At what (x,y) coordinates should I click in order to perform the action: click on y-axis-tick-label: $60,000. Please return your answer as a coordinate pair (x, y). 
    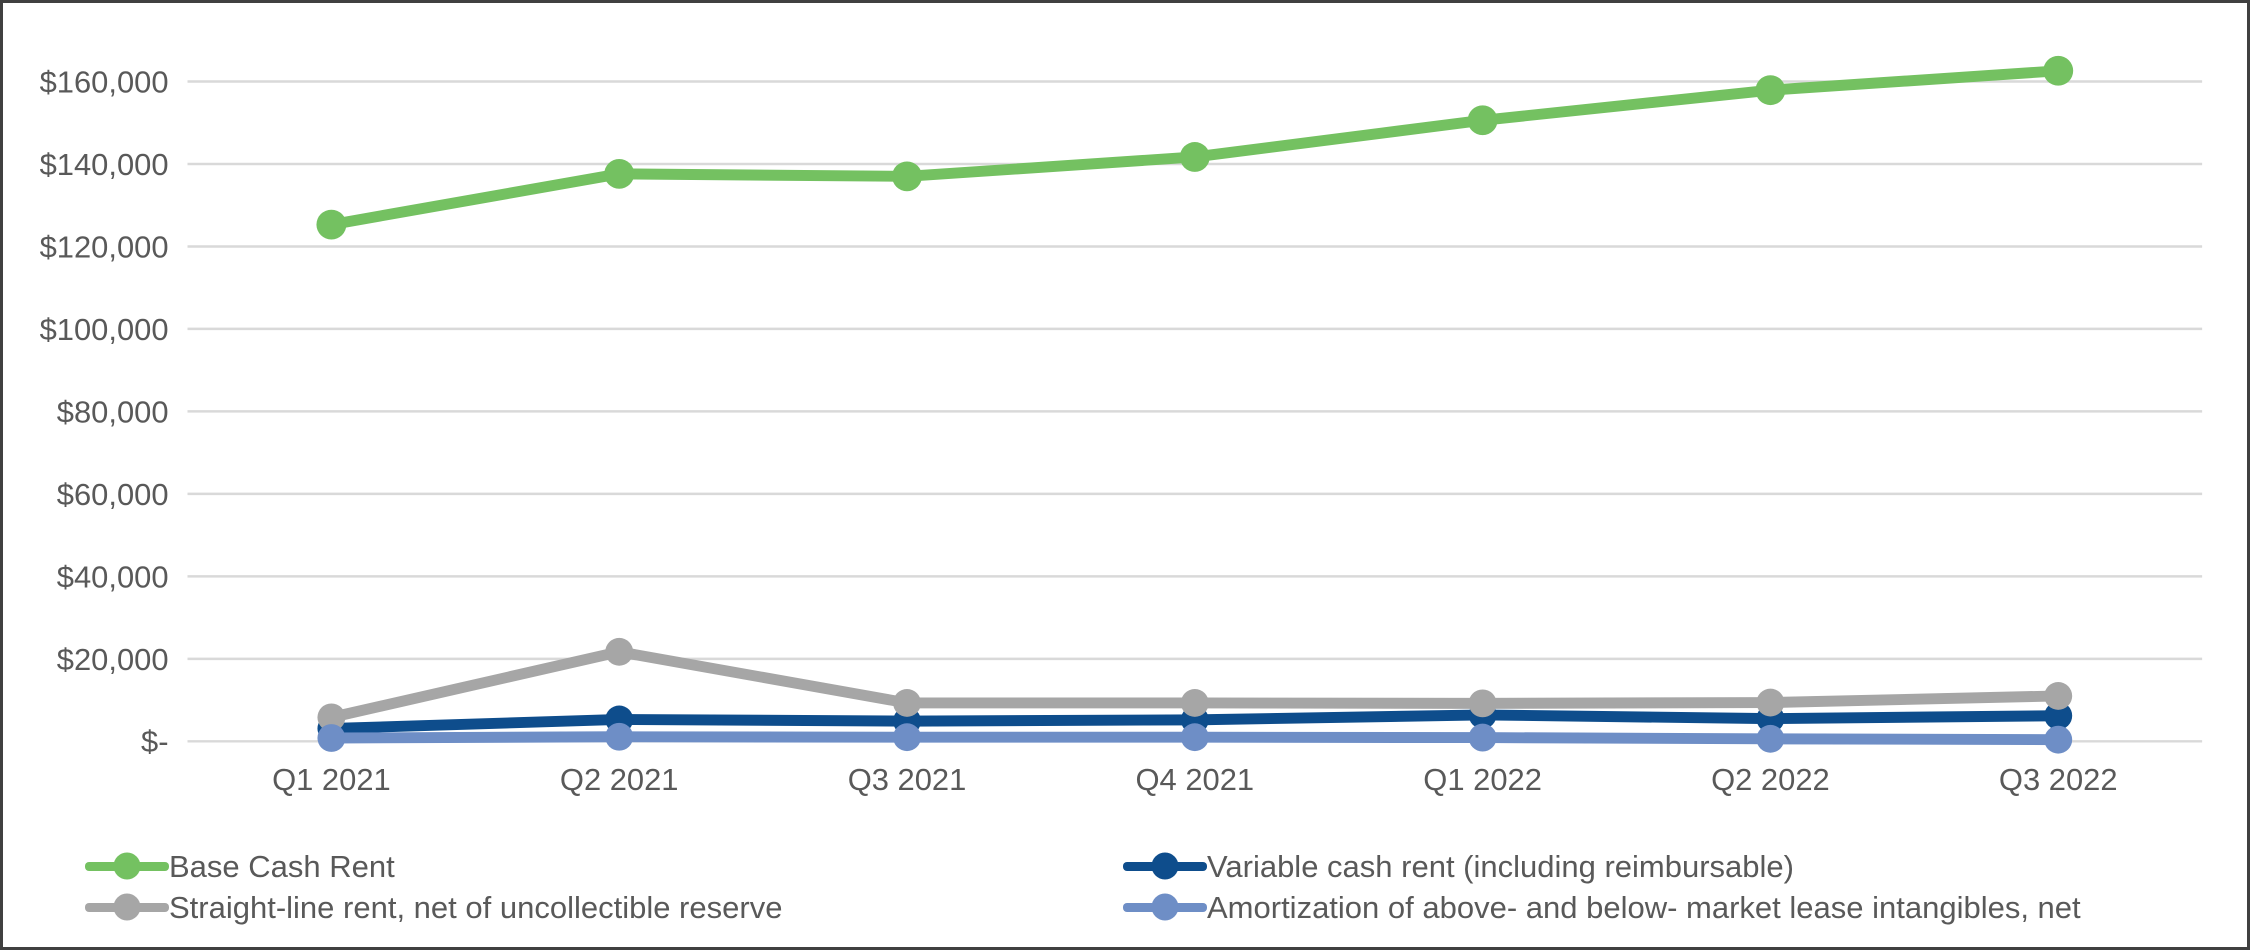
    Looking at the image, I should click on (113, 494).